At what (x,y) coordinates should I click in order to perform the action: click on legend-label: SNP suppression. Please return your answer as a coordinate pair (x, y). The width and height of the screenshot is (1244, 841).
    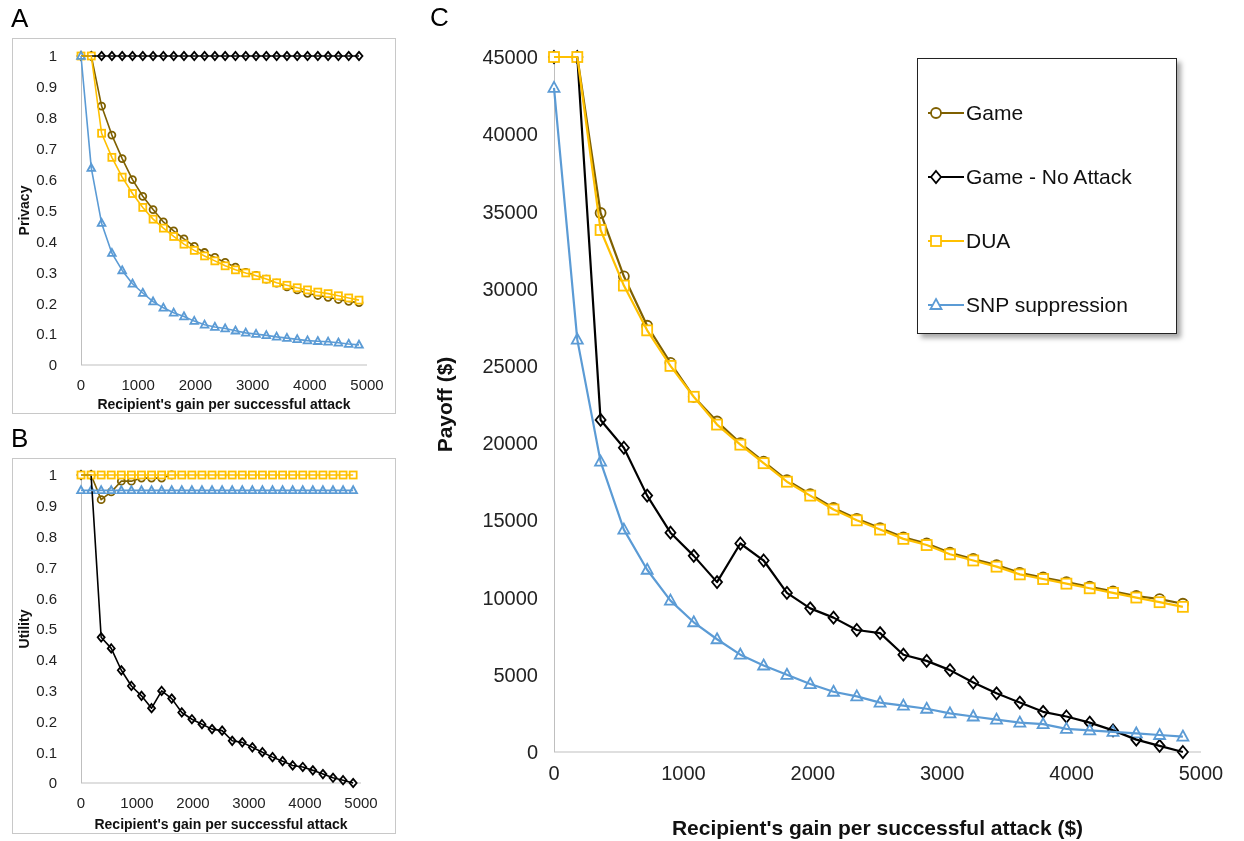
    Looking at the image, I should click on (1047, 305).